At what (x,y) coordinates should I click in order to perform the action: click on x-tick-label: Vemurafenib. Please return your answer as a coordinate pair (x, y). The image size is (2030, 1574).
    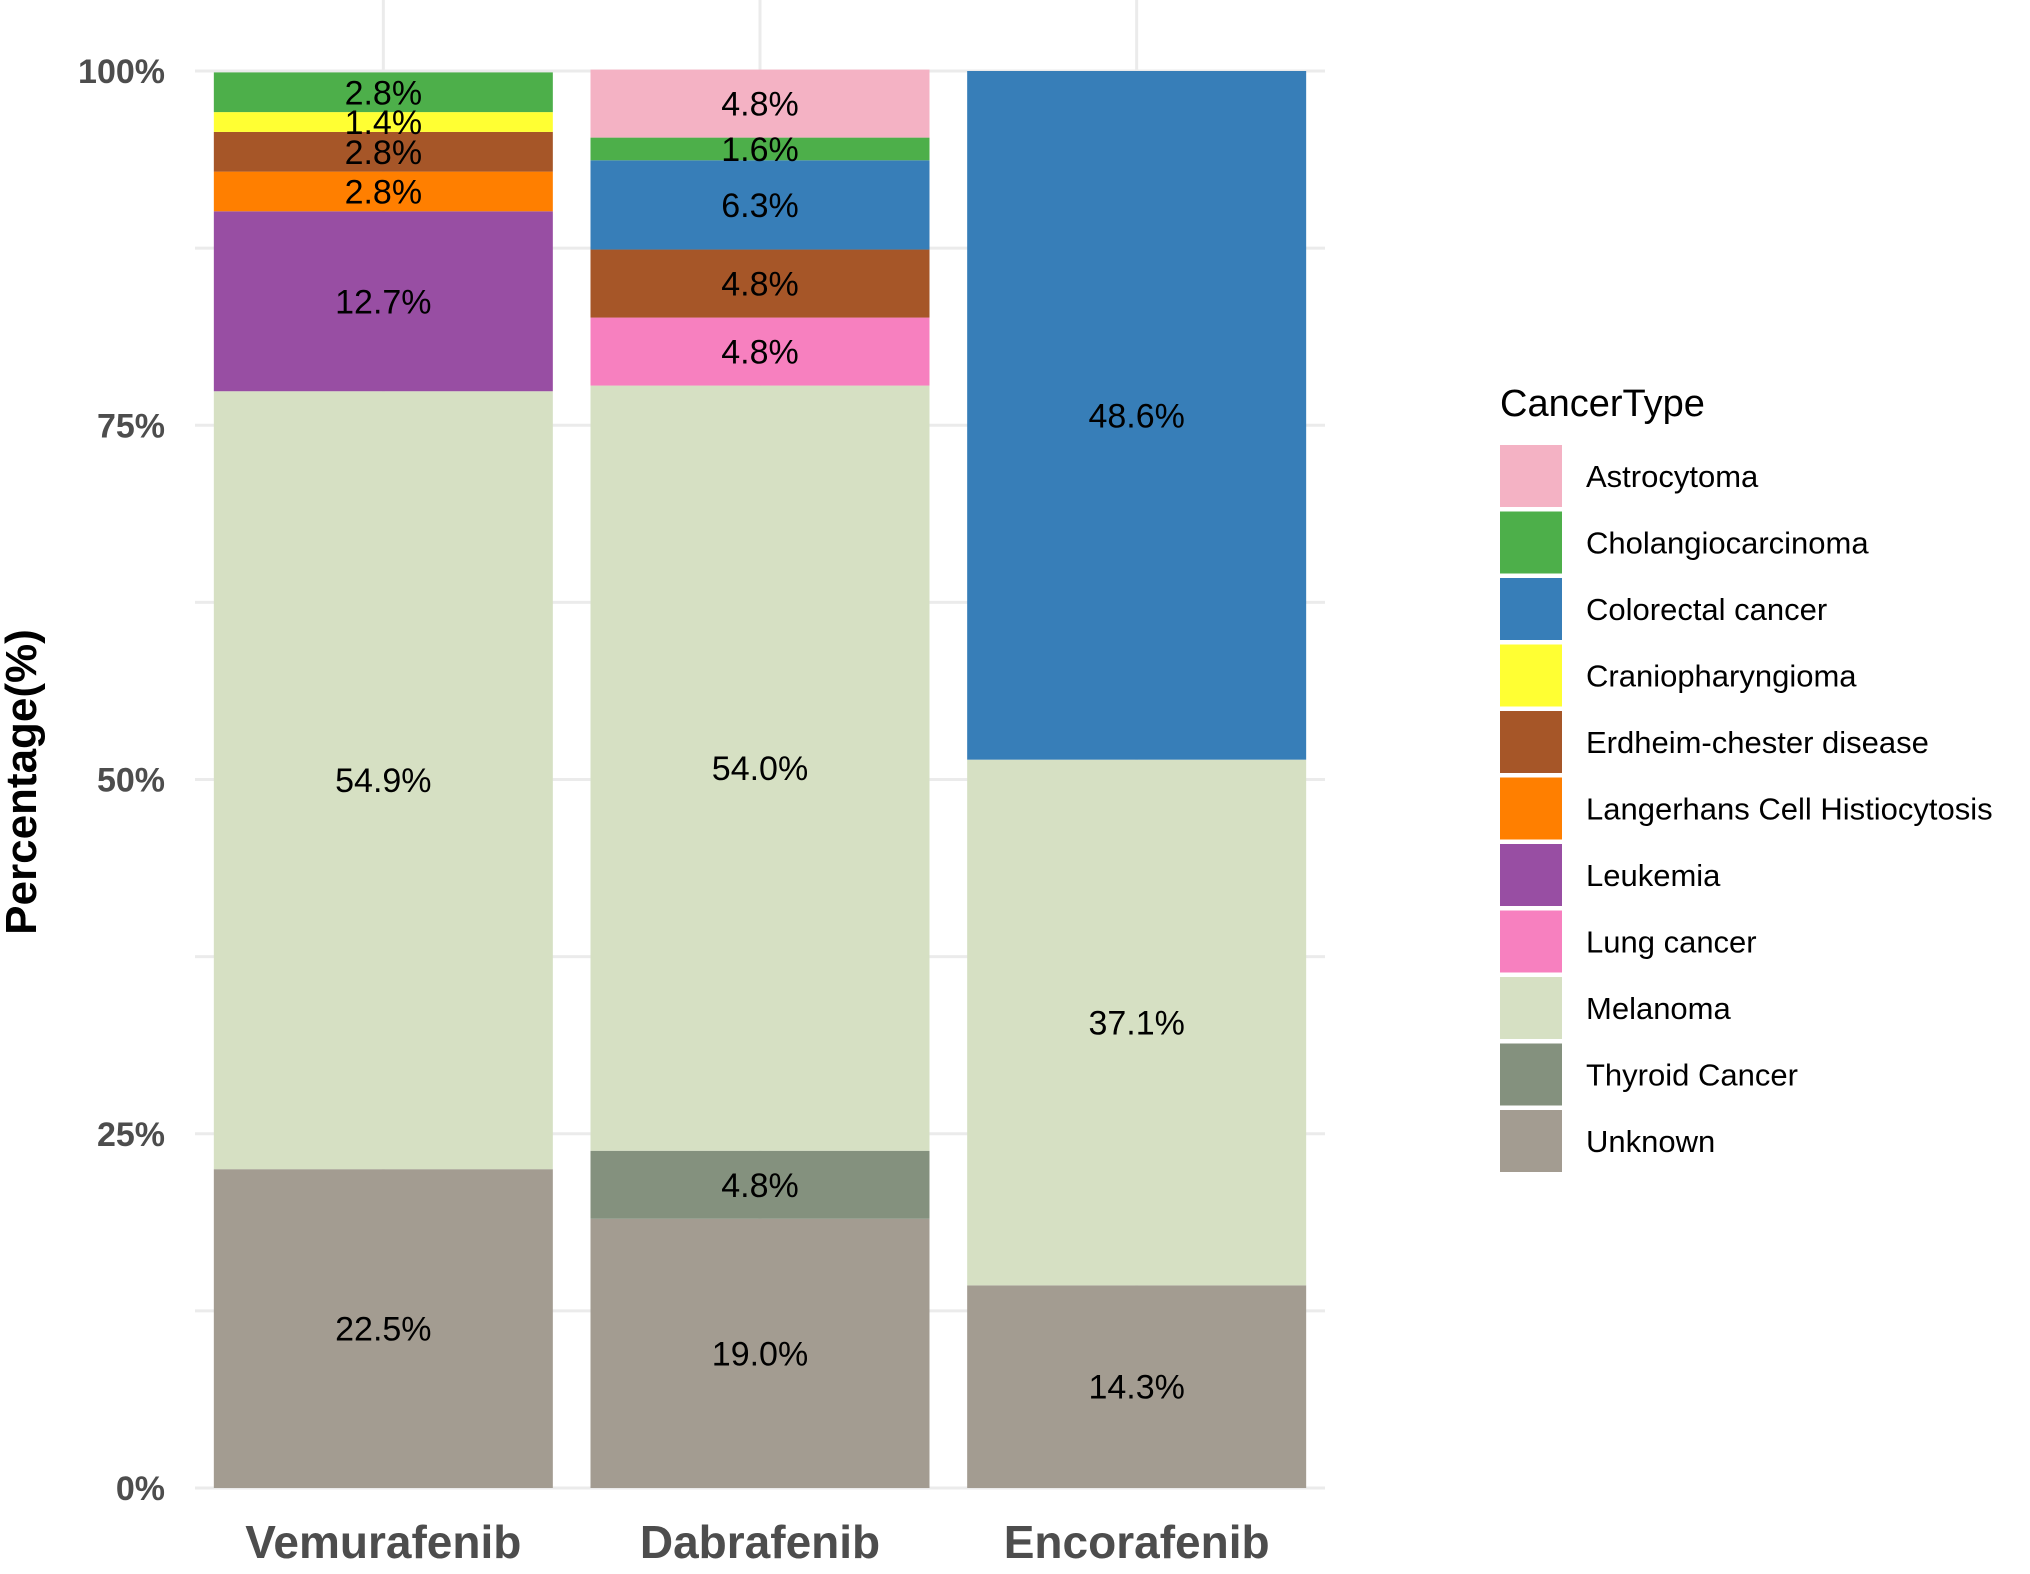
    Looking at the image, I should click on (383, 1542).